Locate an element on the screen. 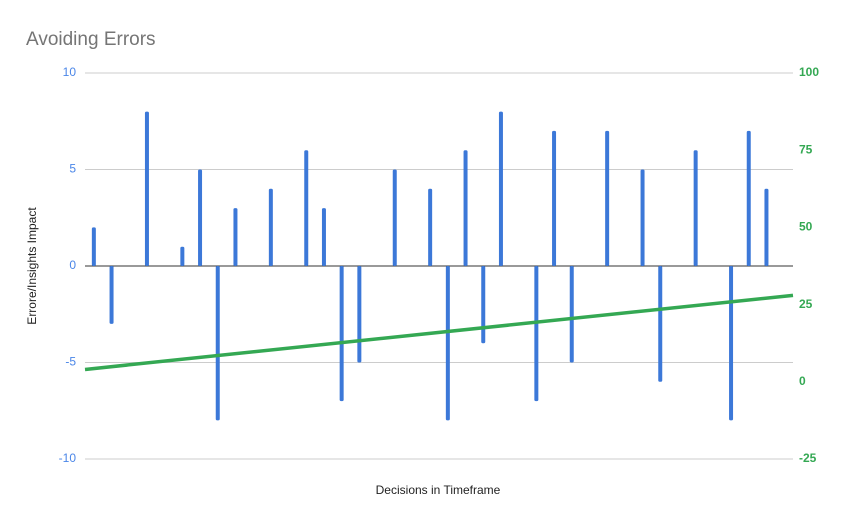 The image size is (846, 523). trend-line is located at coordinates (439, 332).